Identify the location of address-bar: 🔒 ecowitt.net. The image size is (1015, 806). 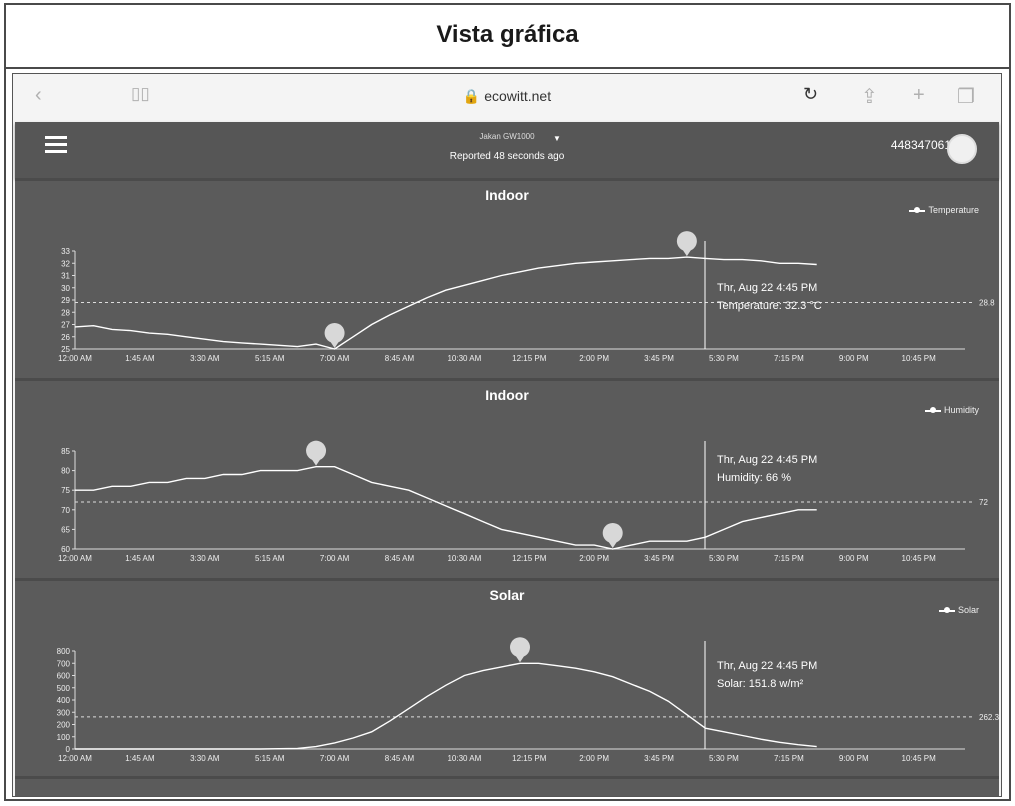
(507, 96).